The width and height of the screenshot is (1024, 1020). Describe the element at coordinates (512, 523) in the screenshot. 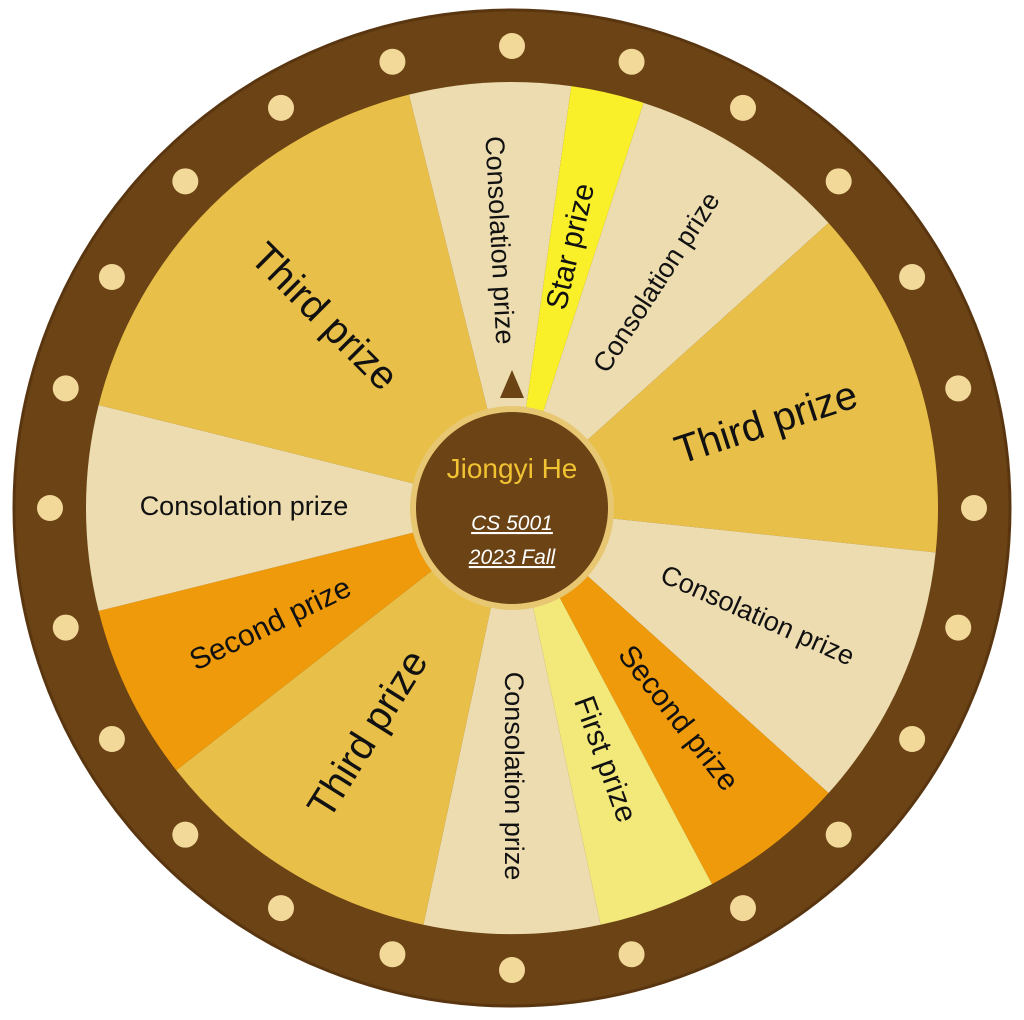

I see `hub-course-label: CS 5001` at that location.